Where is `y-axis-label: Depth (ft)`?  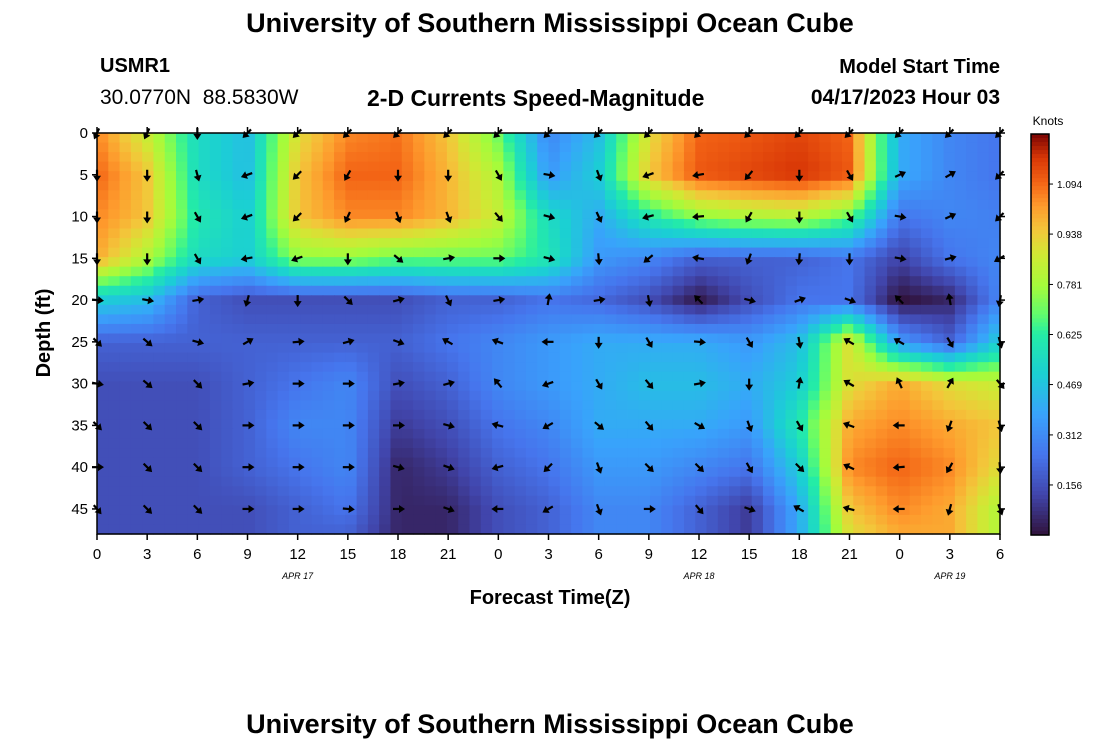 y-axis-label: Depth (ft) is located at coordinates (44, 333).